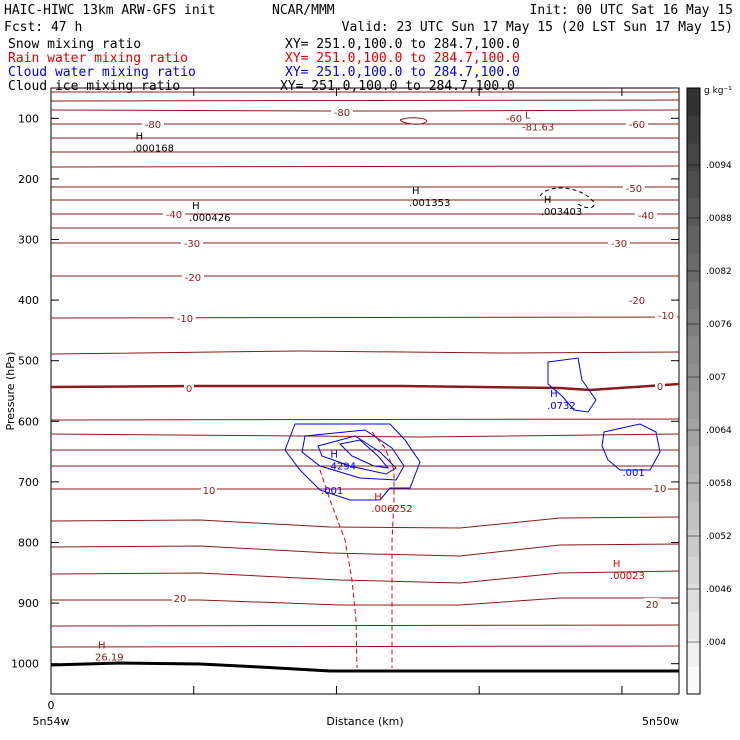 This screenshot has width=740, height=740. I want to click on terrain-surface, so click(364, 667).